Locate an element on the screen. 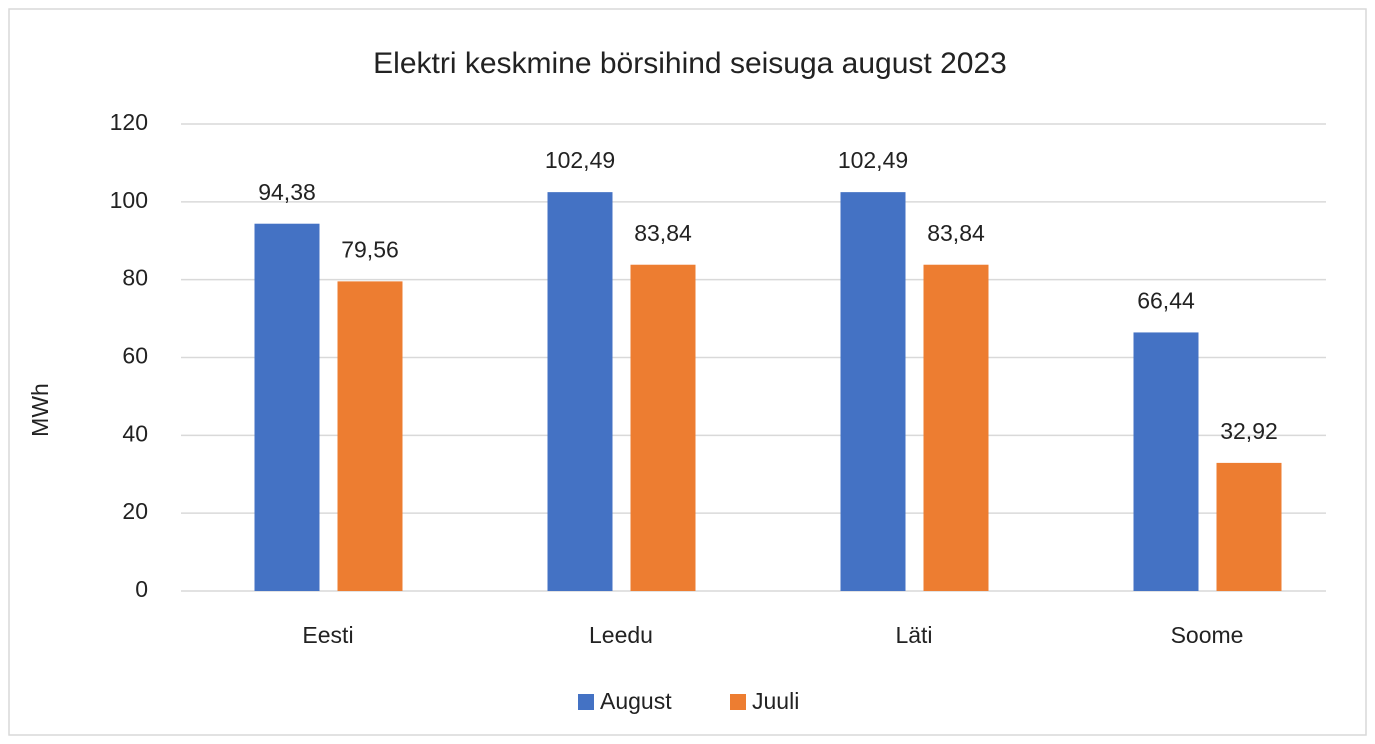 The image size is (1375, 744). y-tick-label: 100 is located at coordinates (129, 200).